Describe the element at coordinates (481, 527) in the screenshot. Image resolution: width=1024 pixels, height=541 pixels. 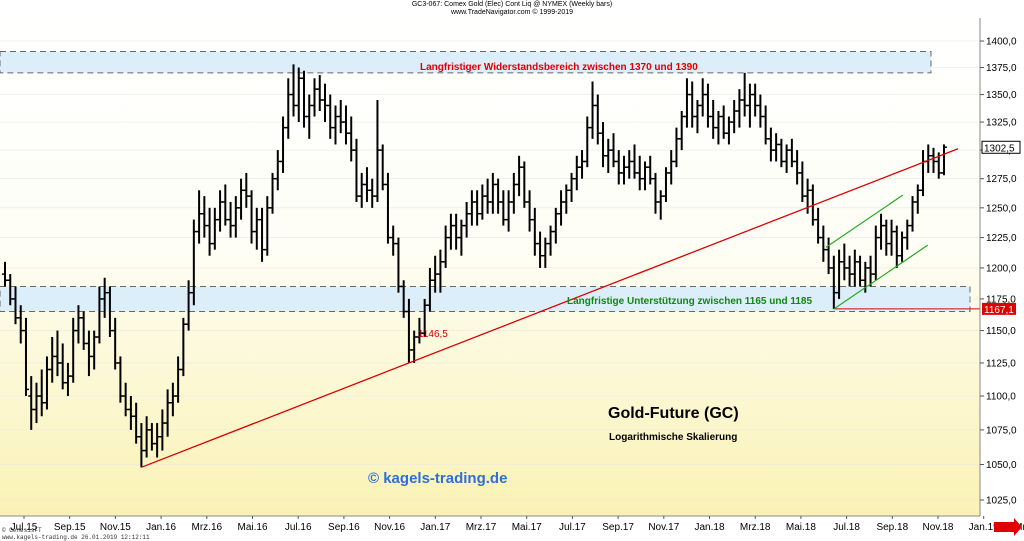
I see `x-tick-label: Mrz.17` at that location.